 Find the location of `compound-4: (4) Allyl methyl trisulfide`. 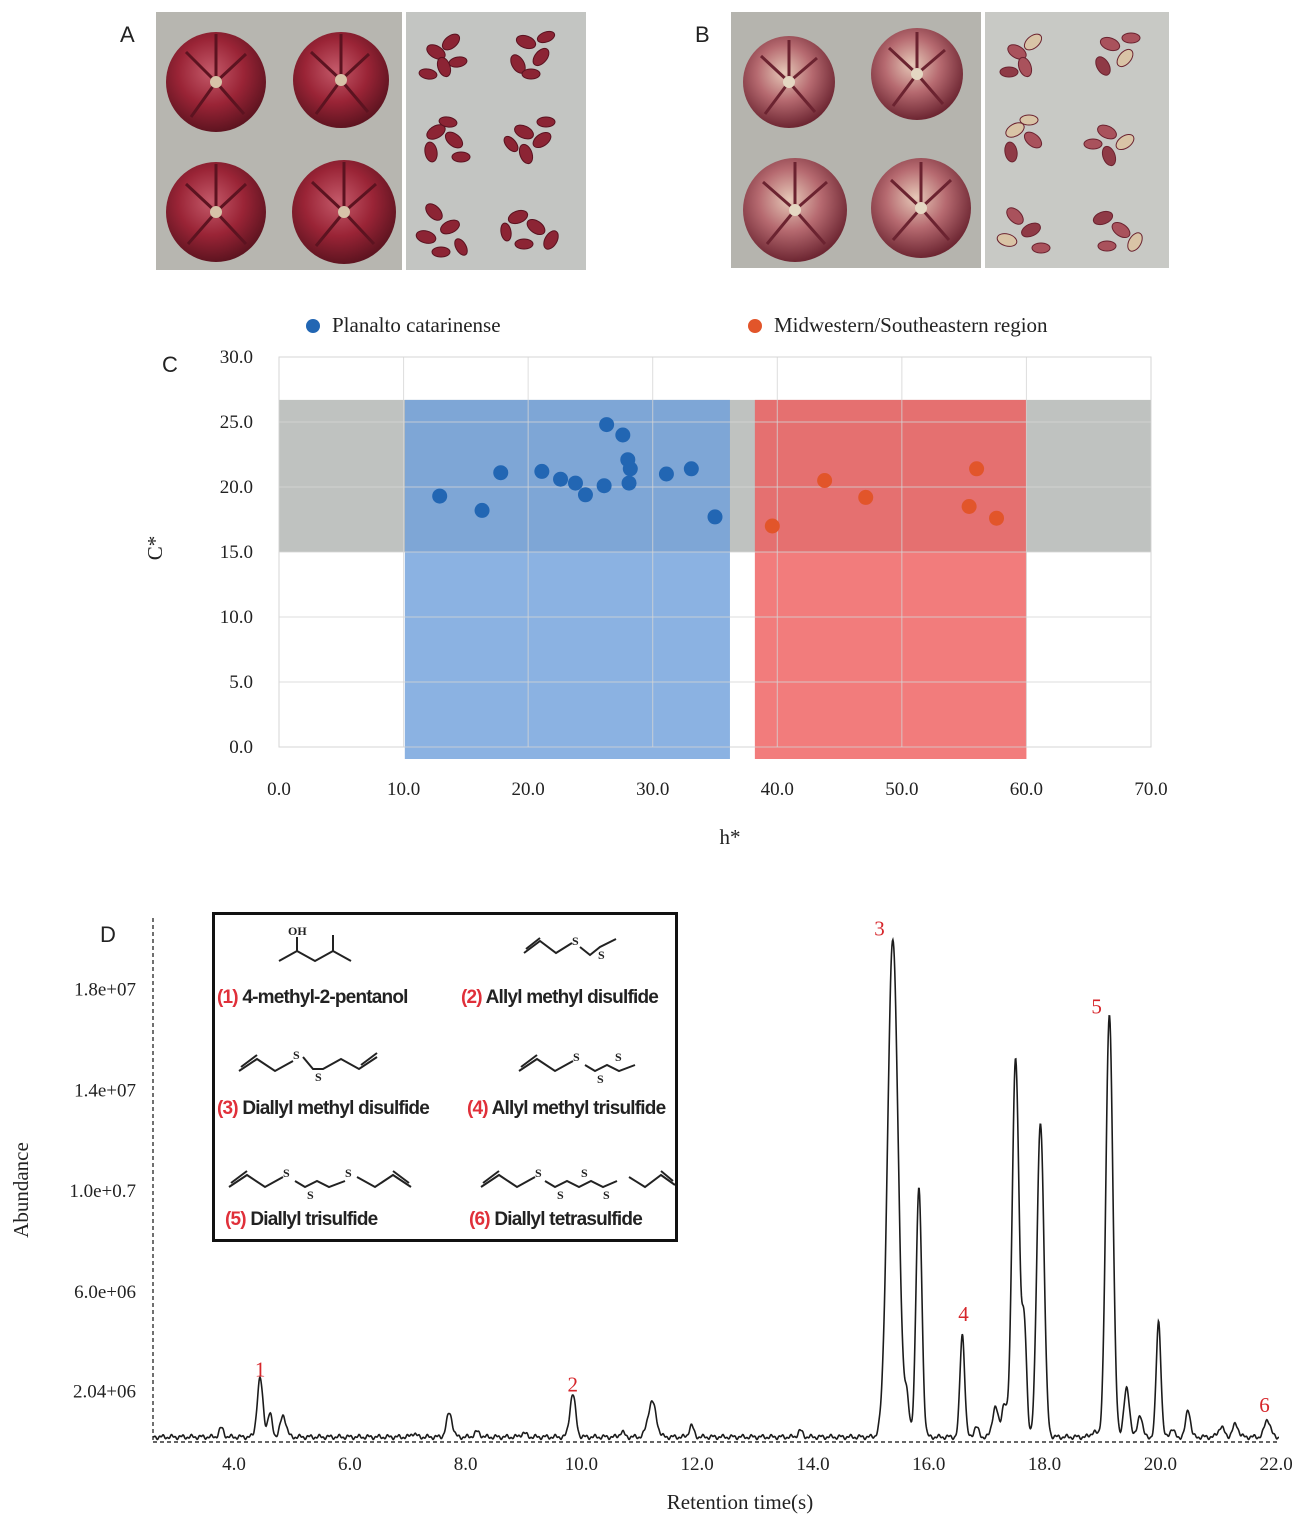

compound-4: (4) Allyl methyl trisulfide is located at coordinates (567, 1109).